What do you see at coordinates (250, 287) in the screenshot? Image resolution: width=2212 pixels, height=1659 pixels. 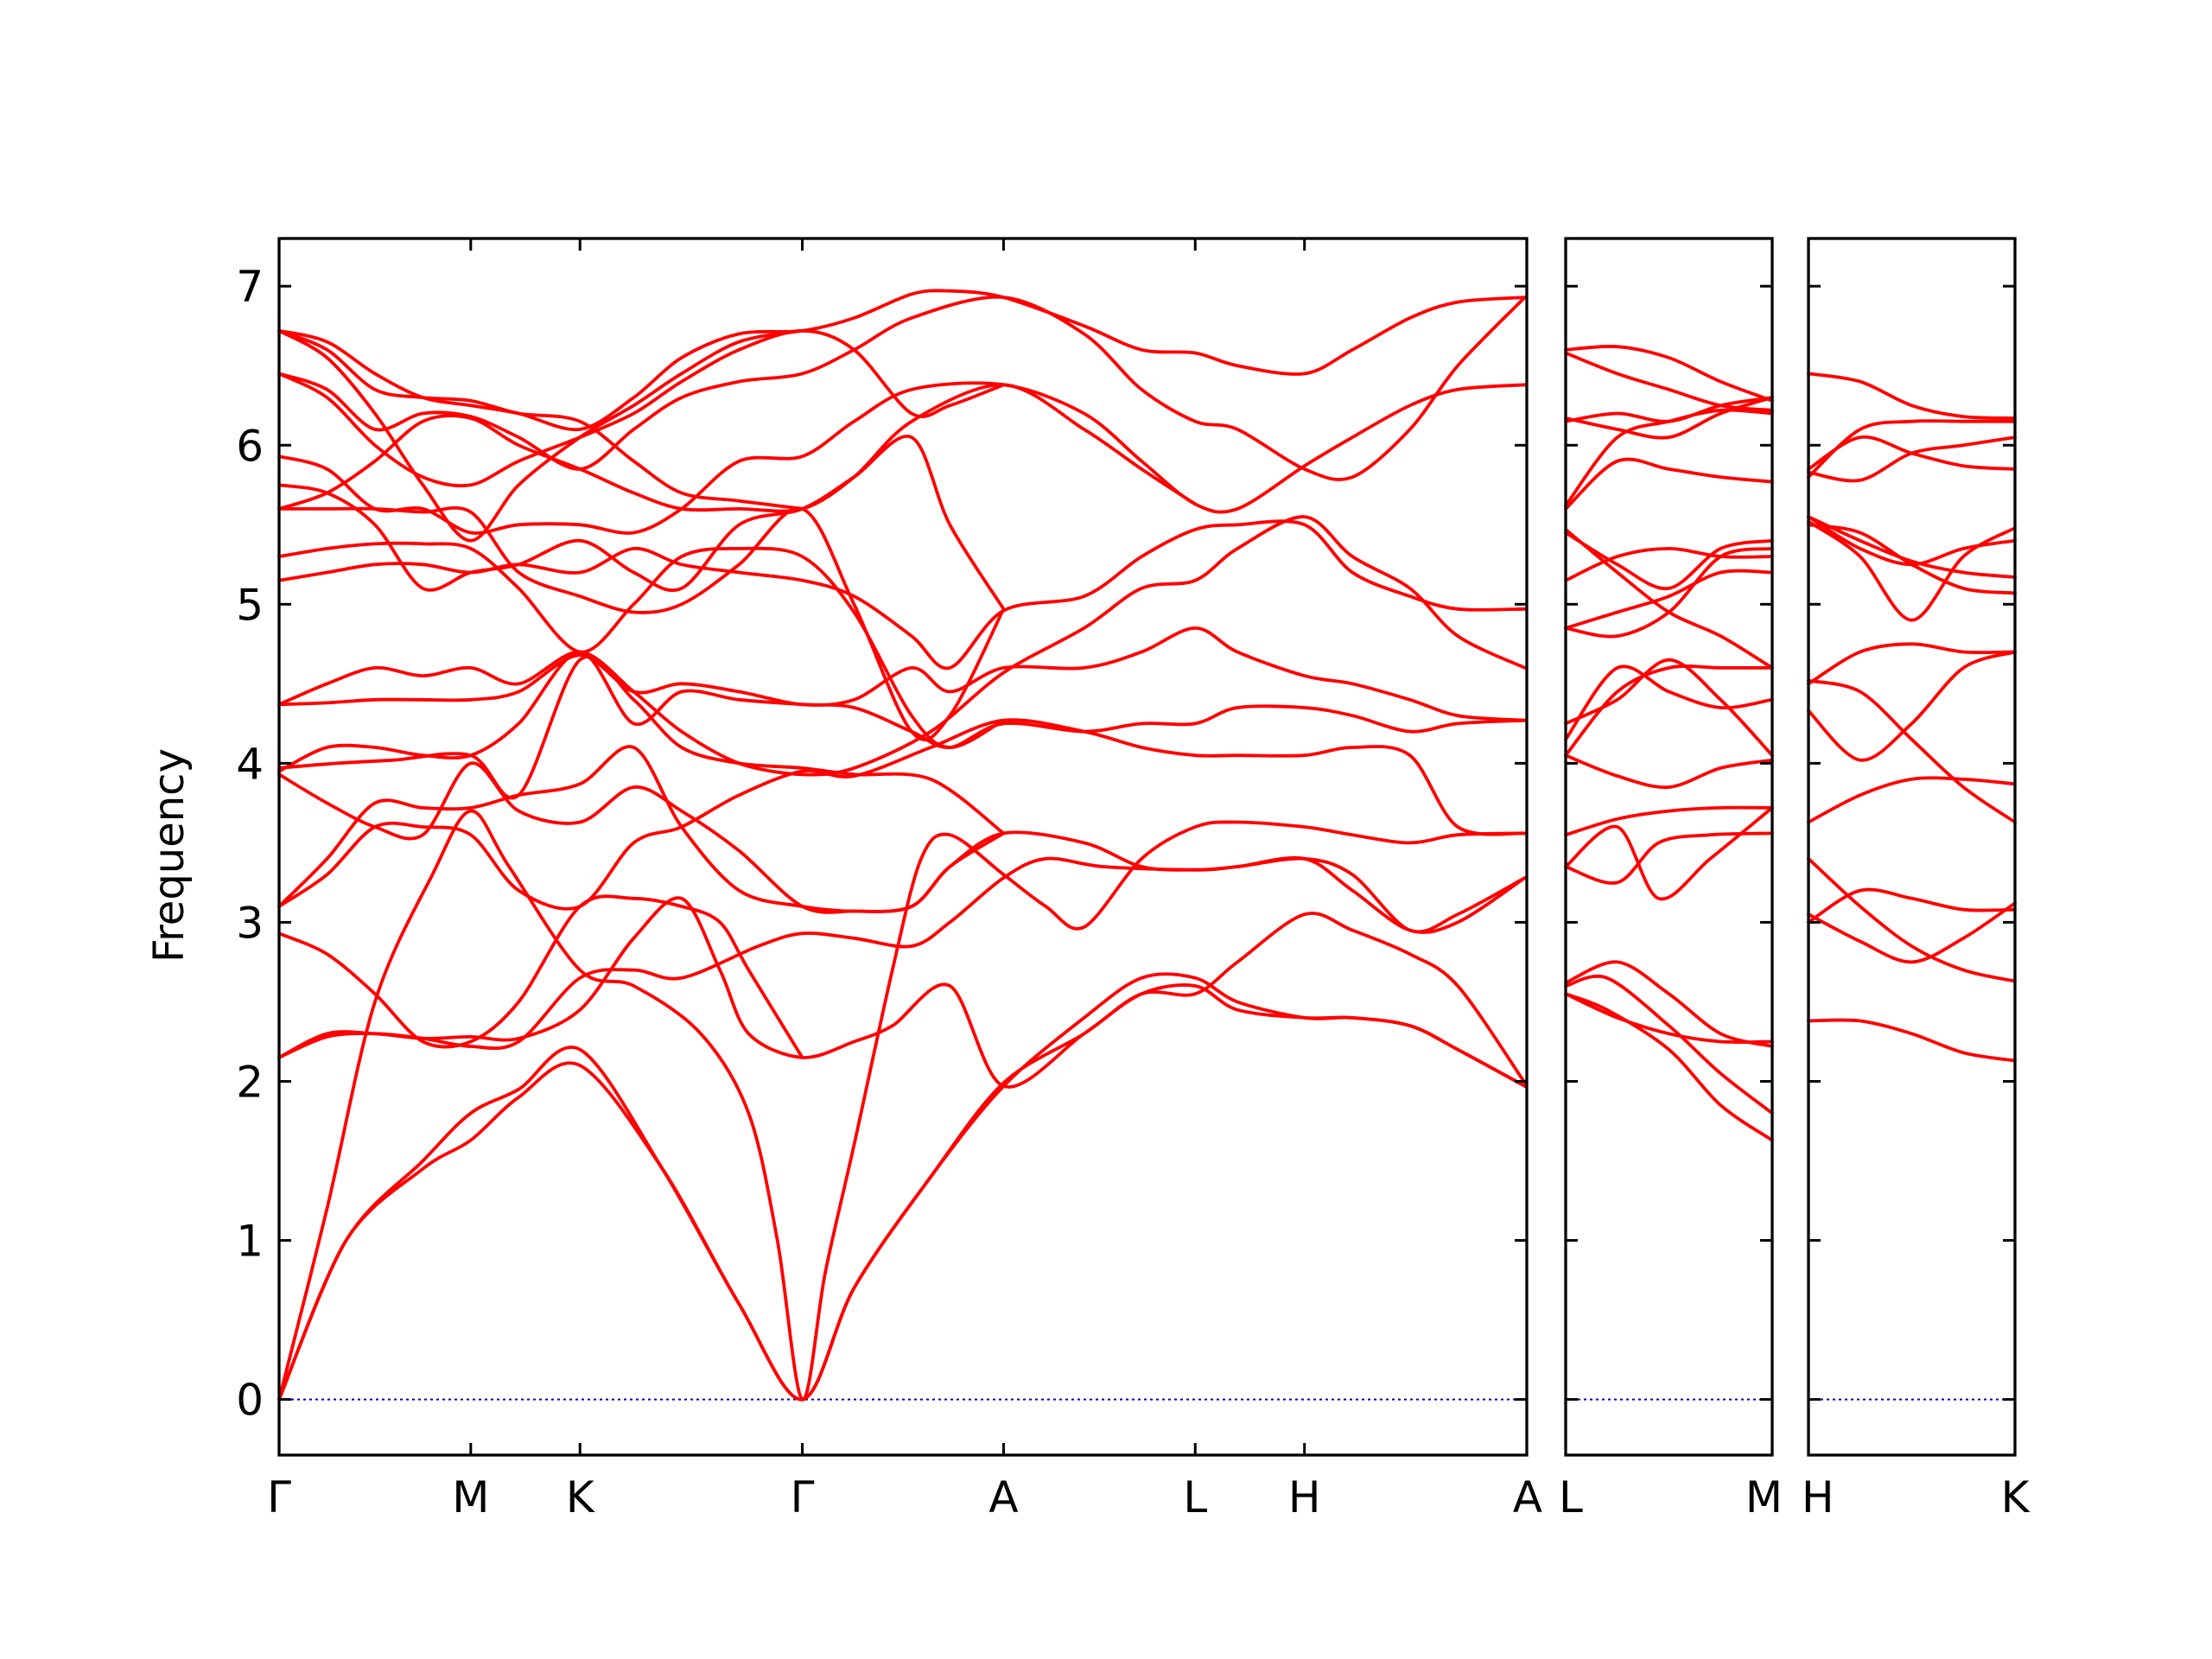 I see `y-tick-label: 7` at bounding box center [250, 287].